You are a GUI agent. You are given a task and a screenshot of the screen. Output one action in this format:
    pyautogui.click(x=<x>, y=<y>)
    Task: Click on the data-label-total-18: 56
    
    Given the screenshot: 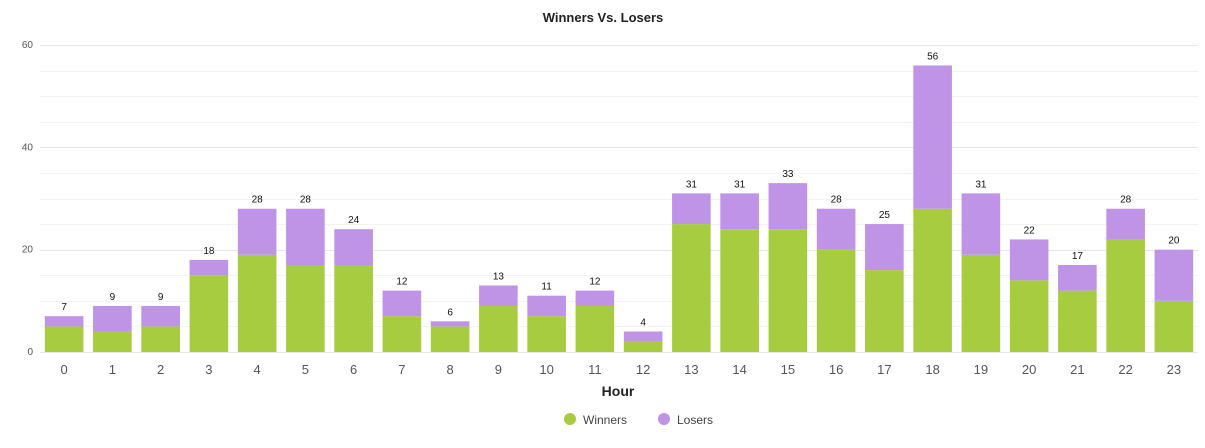 What is the action you would take?
    pyautogui.click(x=933, y=56)
    